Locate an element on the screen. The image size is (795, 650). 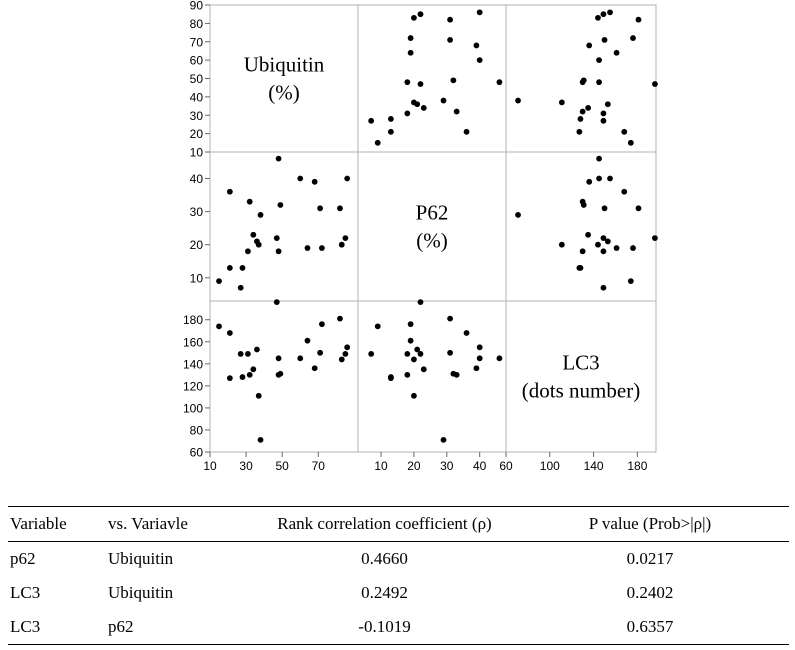
y-tick-label: 160 is located at coordinates (193, 342).